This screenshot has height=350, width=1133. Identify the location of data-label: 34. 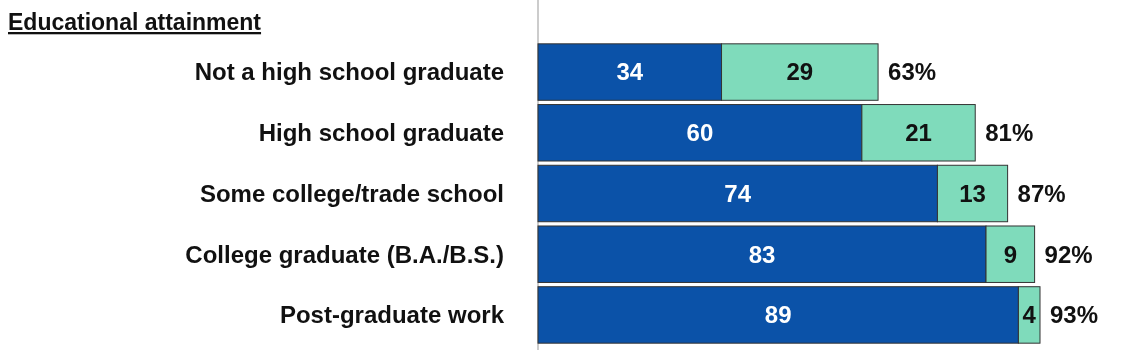
(630, 72).